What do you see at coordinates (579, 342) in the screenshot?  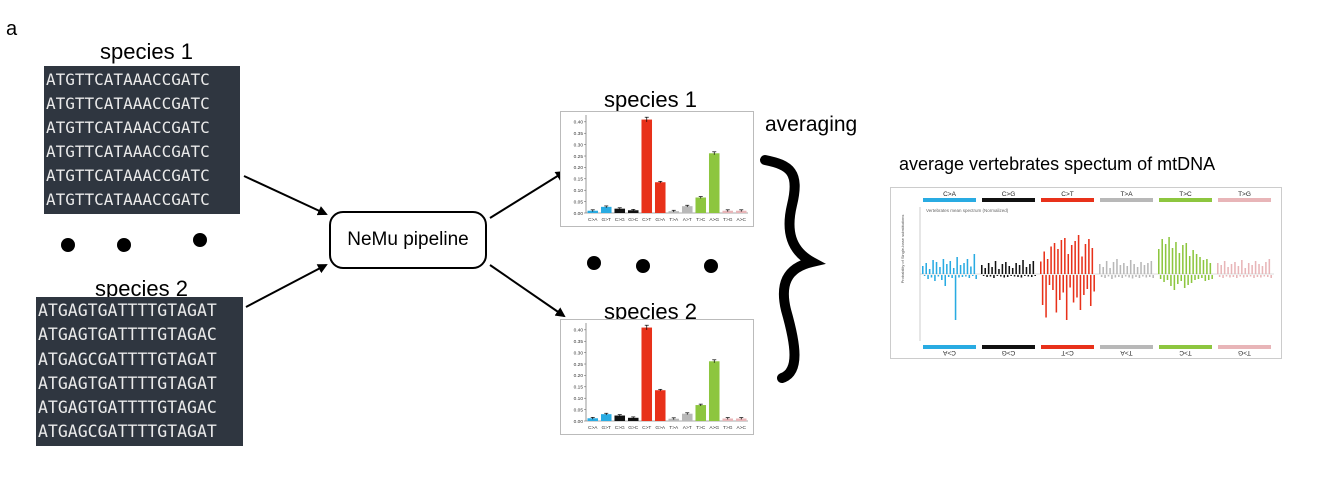 I see `y-tick-label: 0.35` at bounding box center [579, 342].